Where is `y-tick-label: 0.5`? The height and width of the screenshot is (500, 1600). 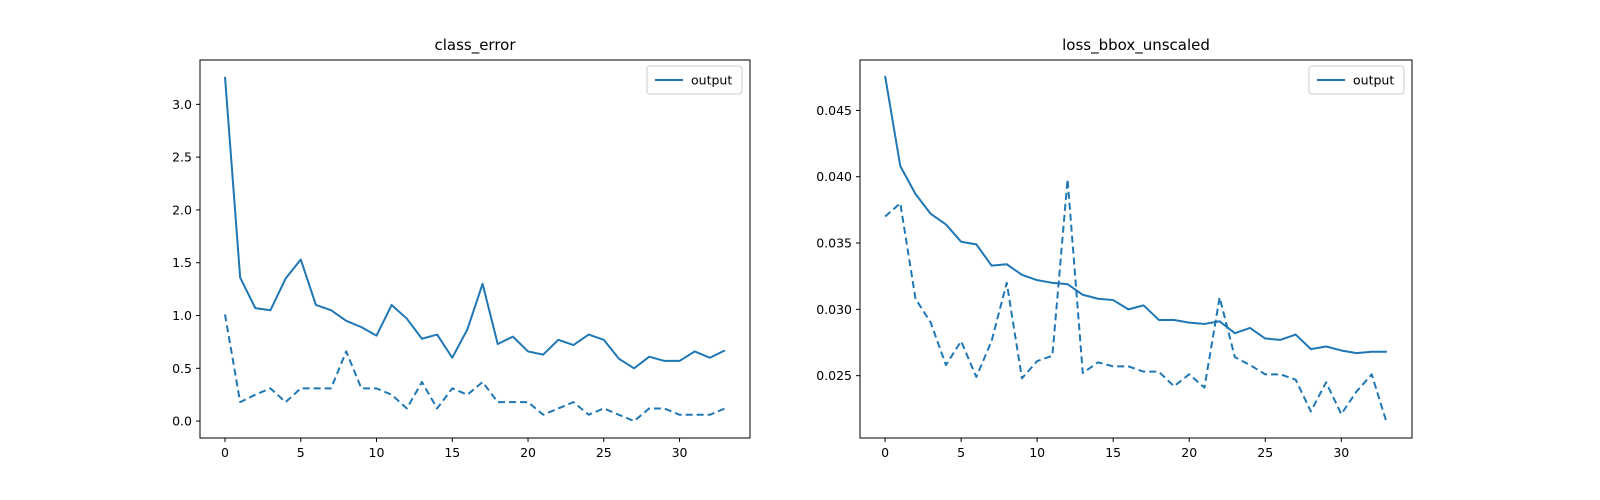
y-tick-label: 0.5 is located at coordinates (182, 368).